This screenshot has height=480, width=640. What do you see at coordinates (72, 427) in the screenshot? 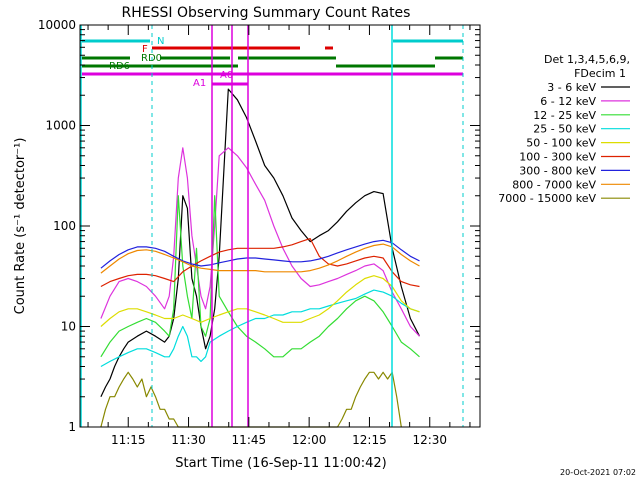
I see `y-tick-label: 1` at bounding box center [72, 427].